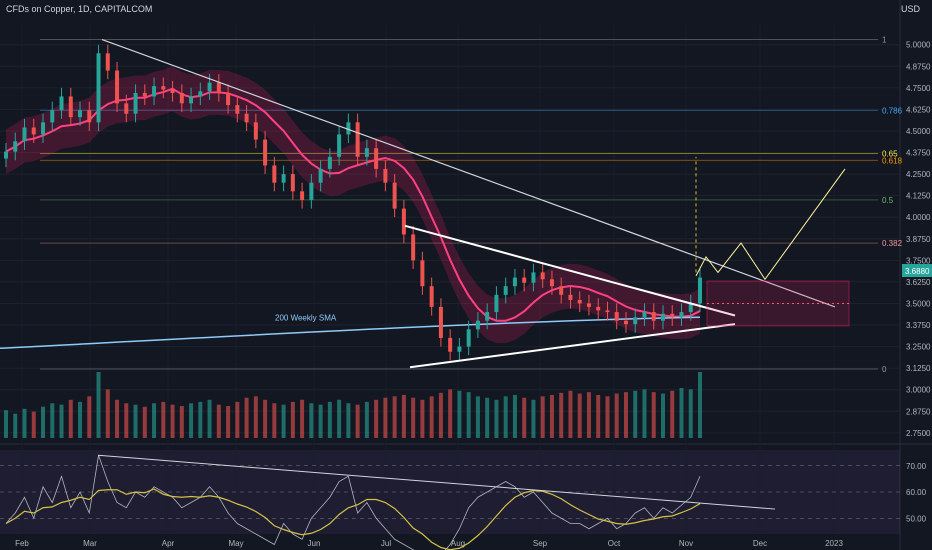  I want to click on sma-200-line, so click(350, 333).